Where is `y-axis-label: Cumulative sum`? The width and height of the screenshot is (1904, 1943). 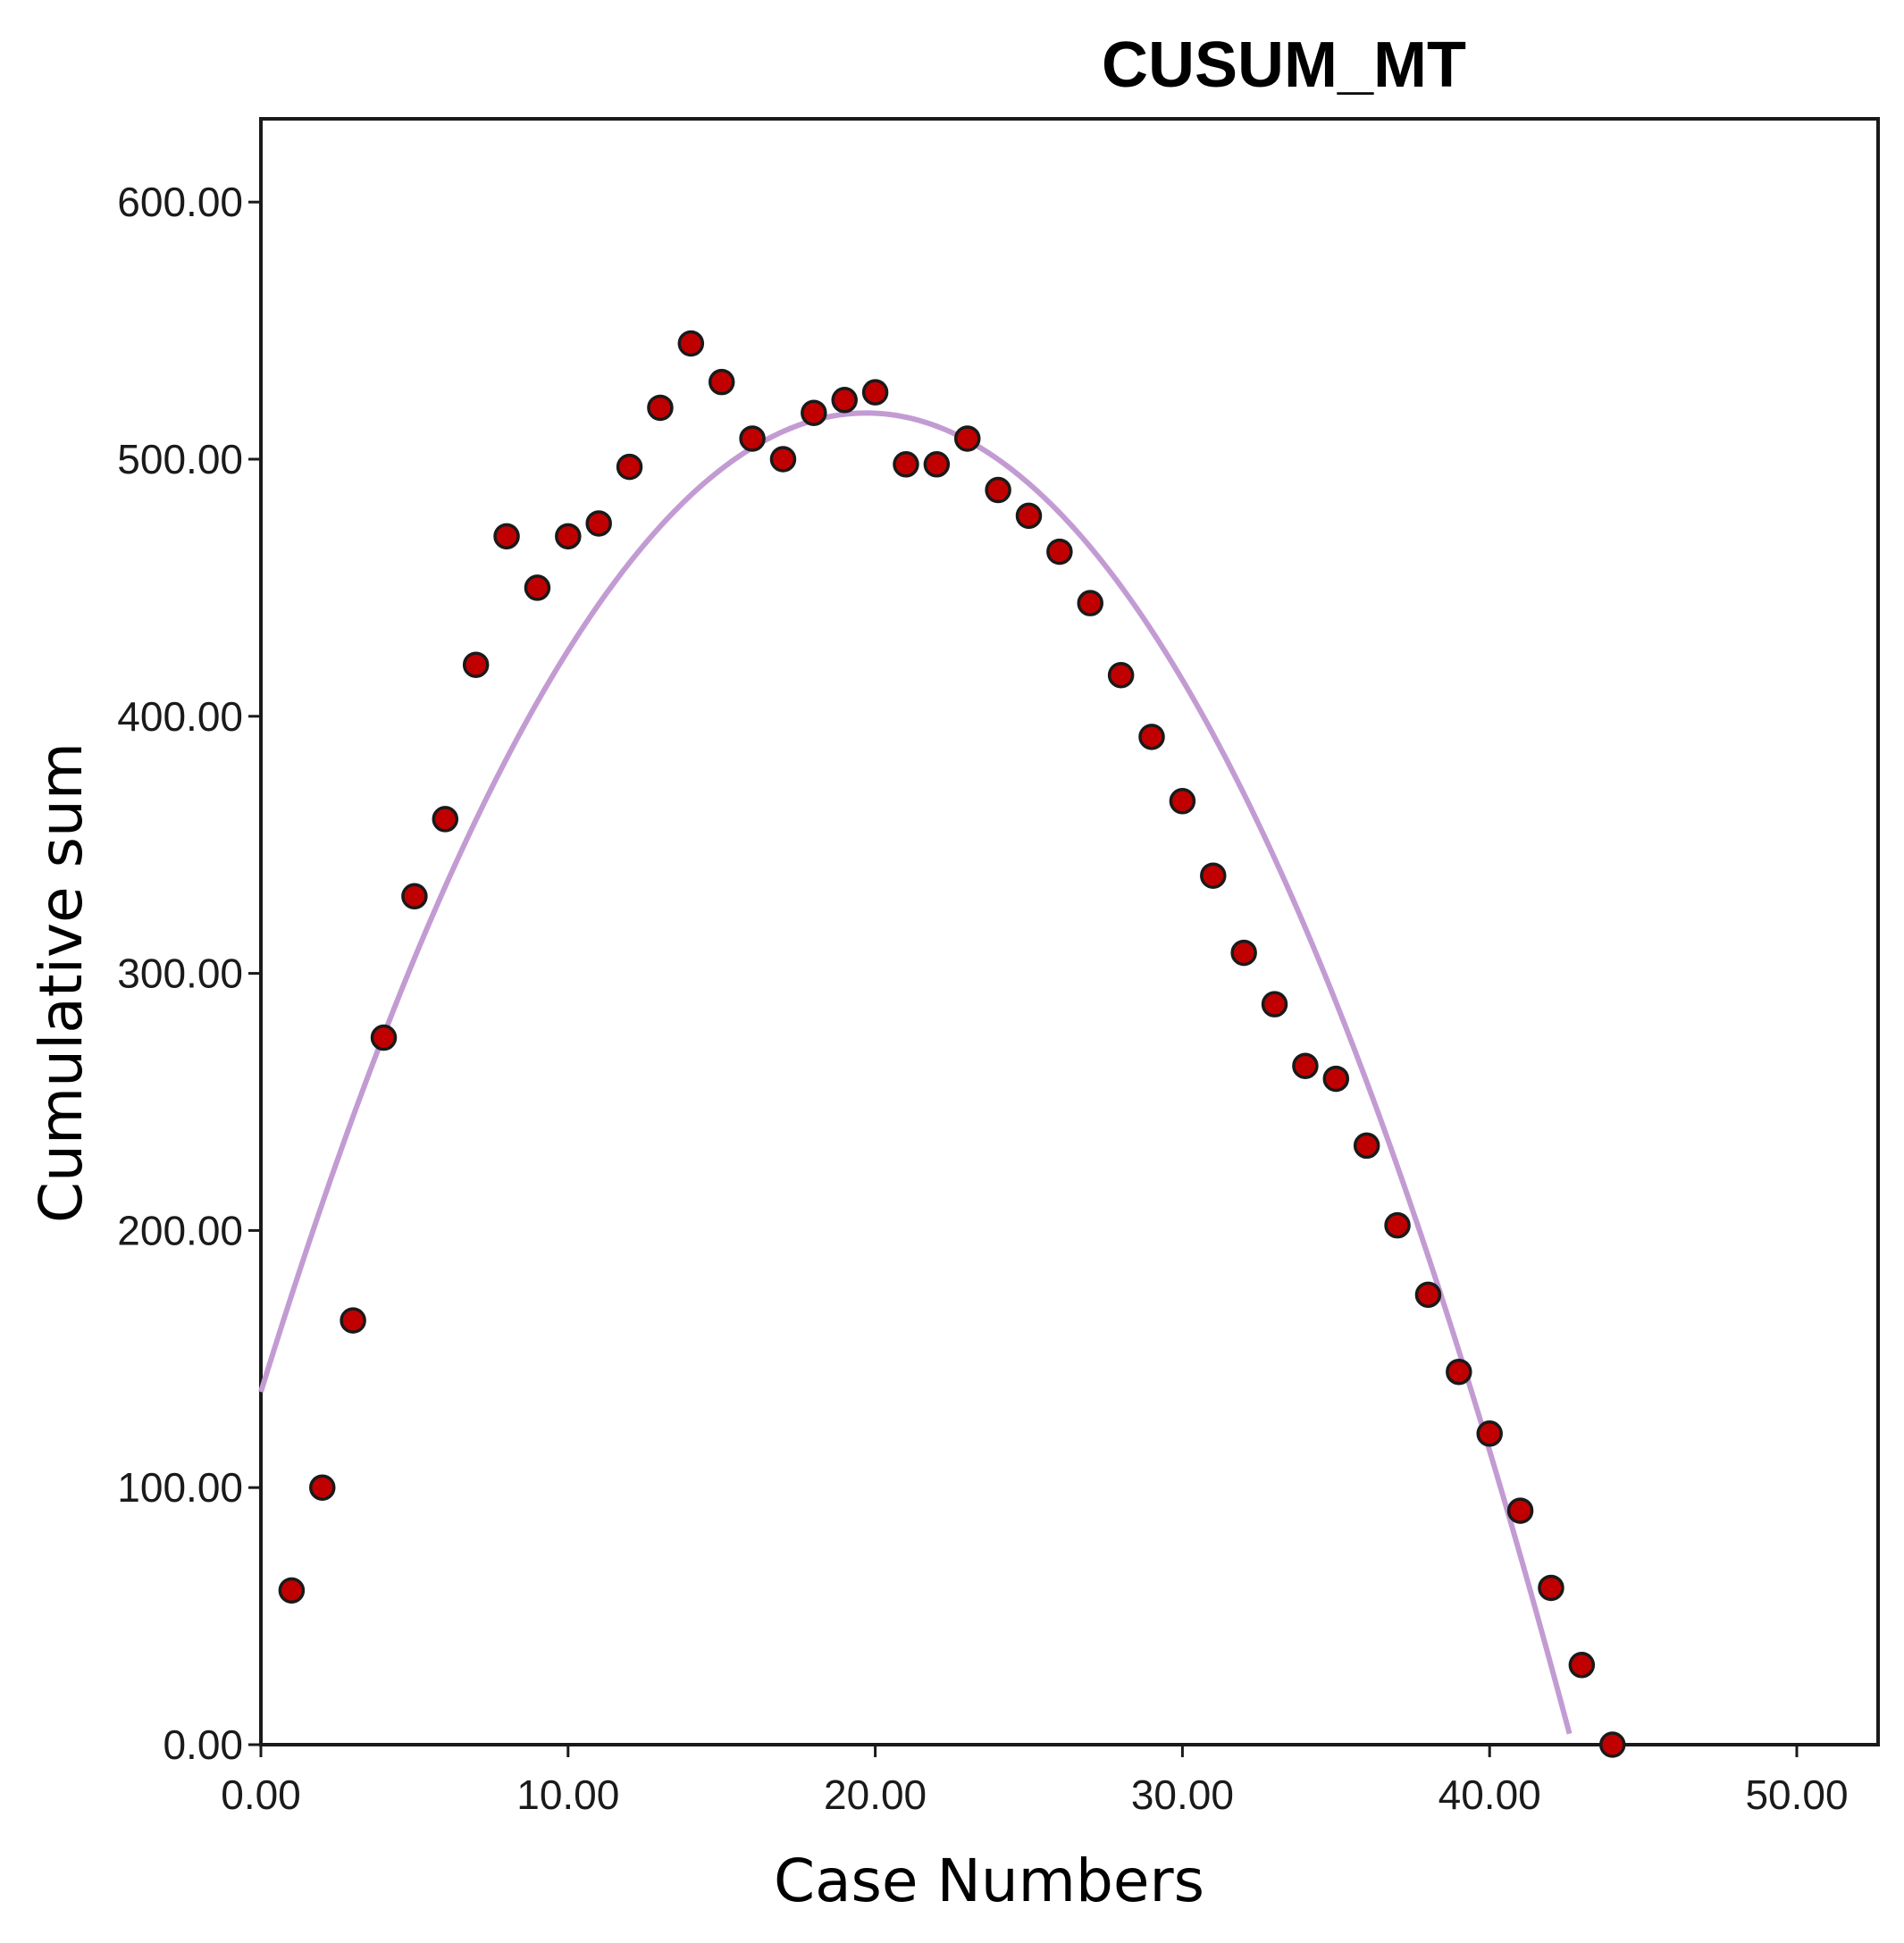
y-axis-label: Cumulative sum is located at coordinates (61, 982).